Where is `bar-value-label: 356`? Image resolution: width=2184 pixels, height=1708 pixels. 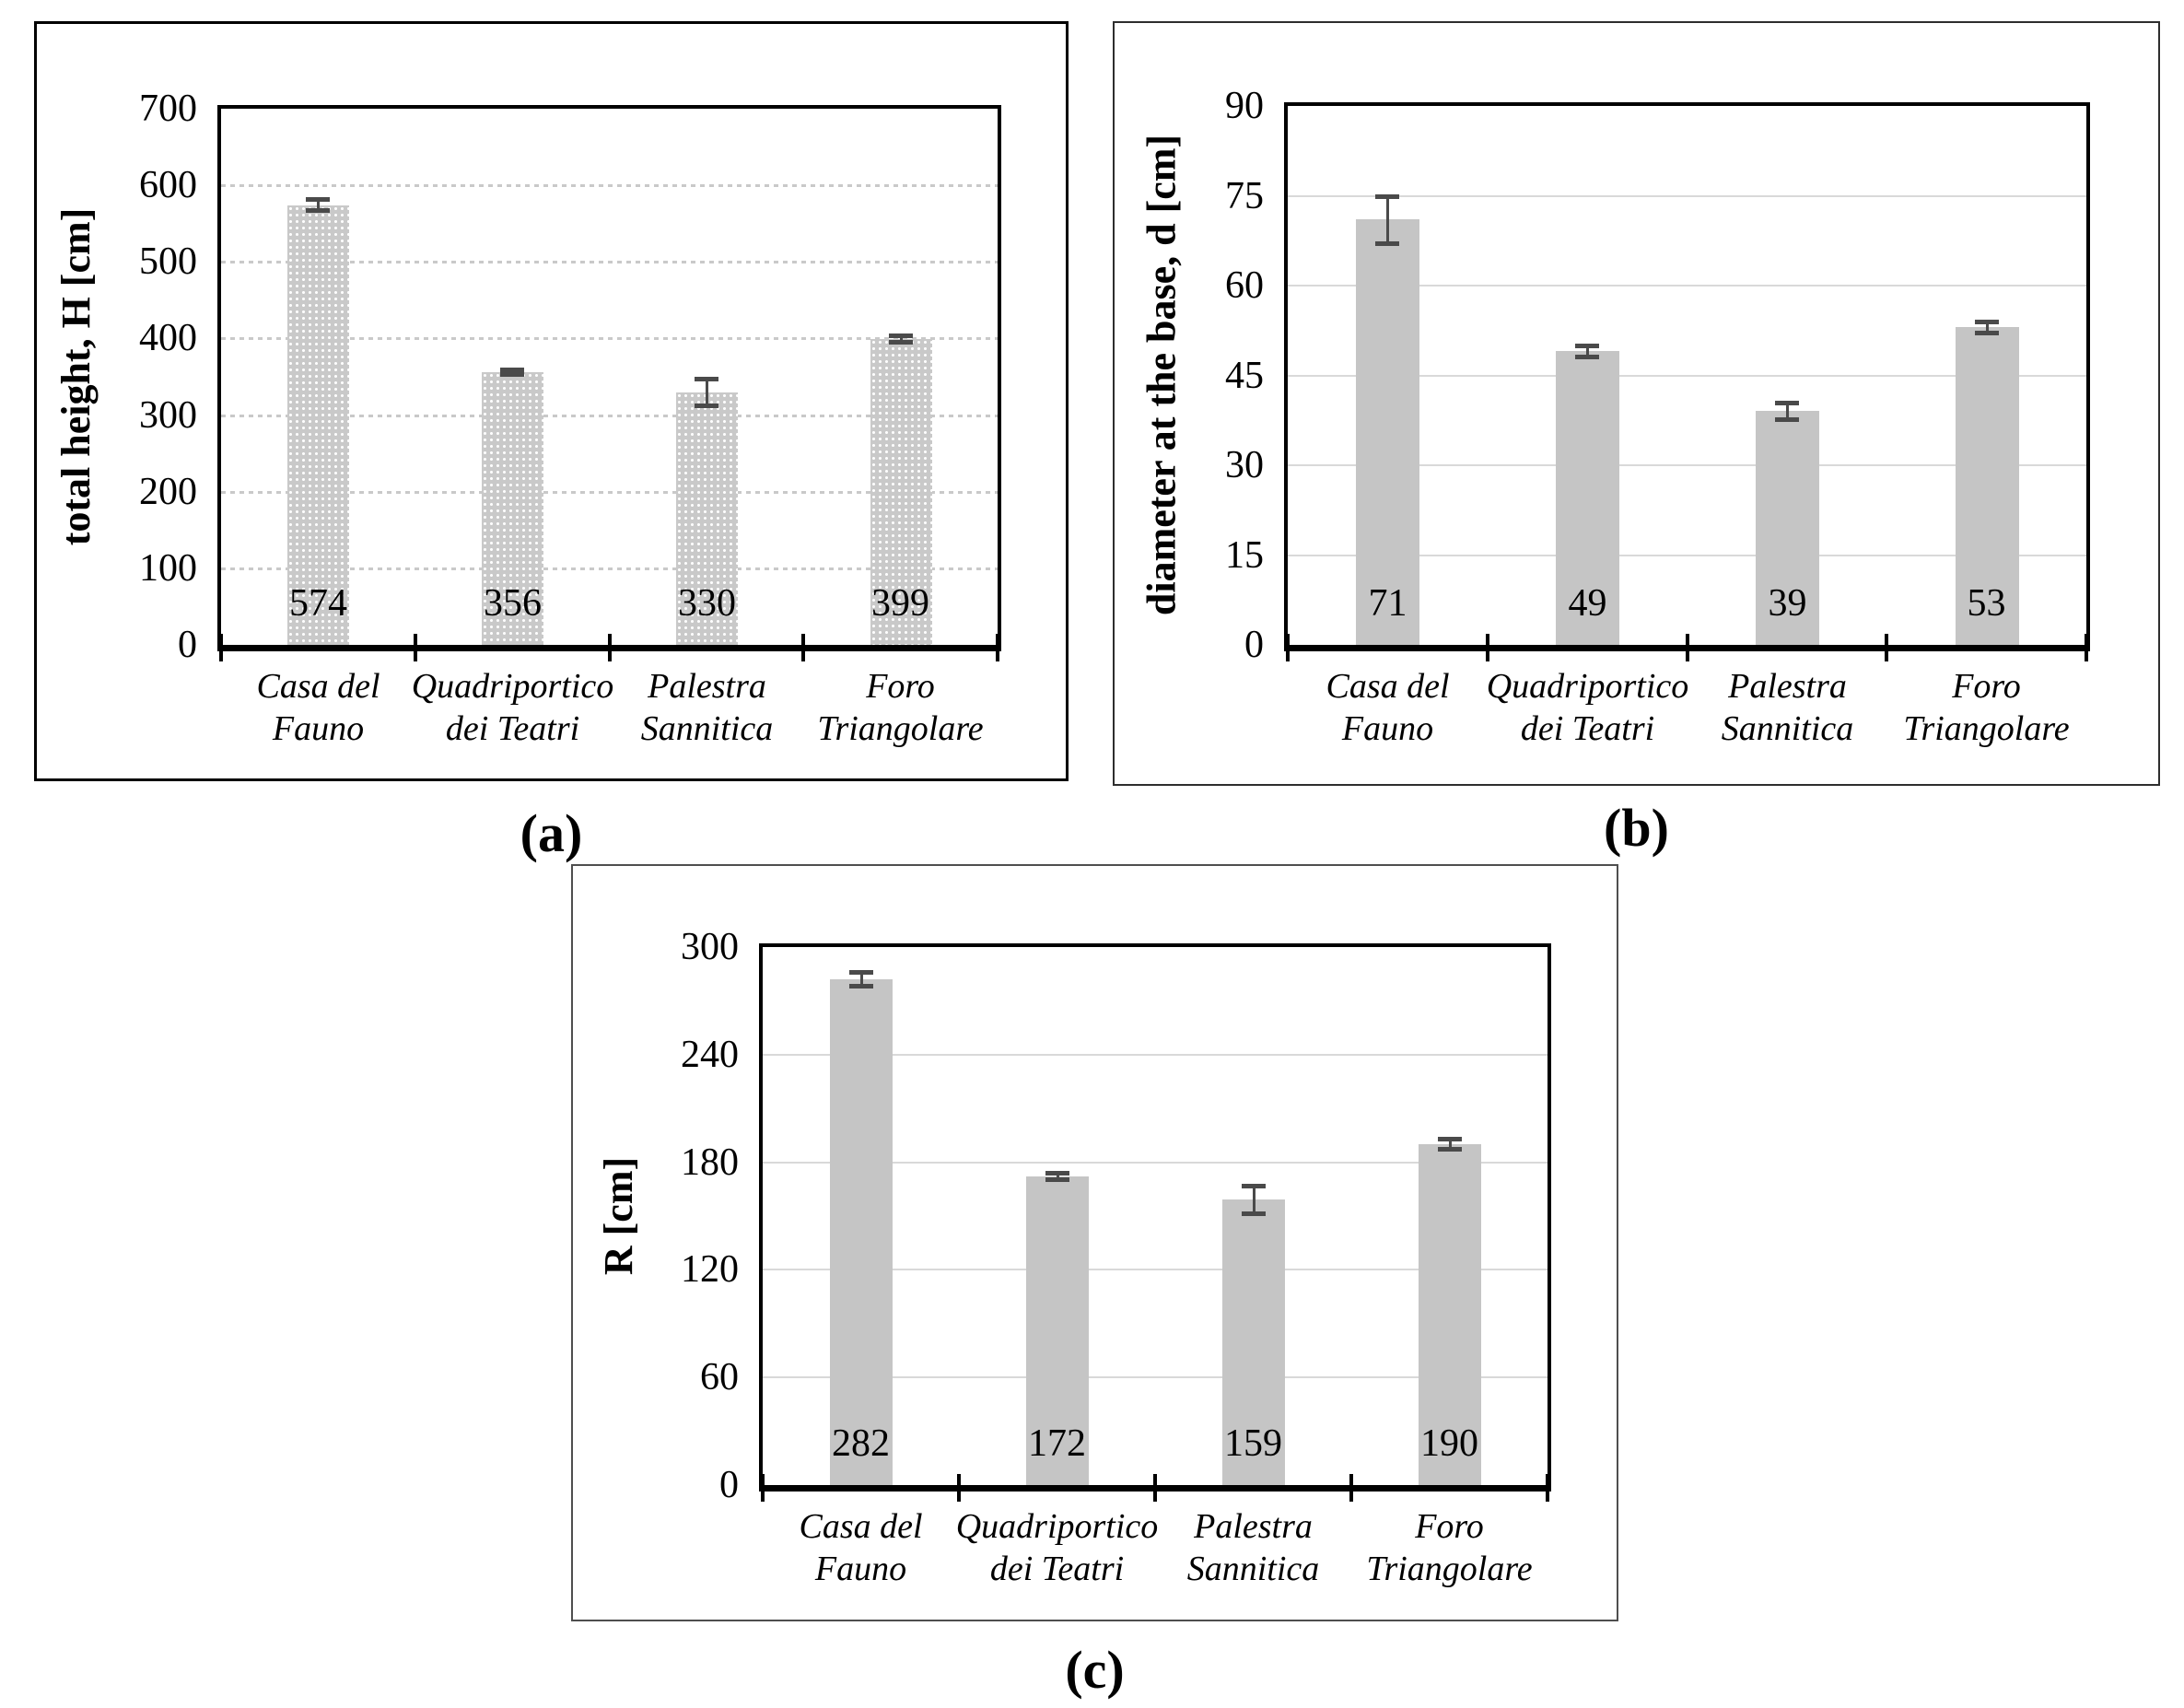 bar-value-label: 356 is located at coordinates (513, 603).